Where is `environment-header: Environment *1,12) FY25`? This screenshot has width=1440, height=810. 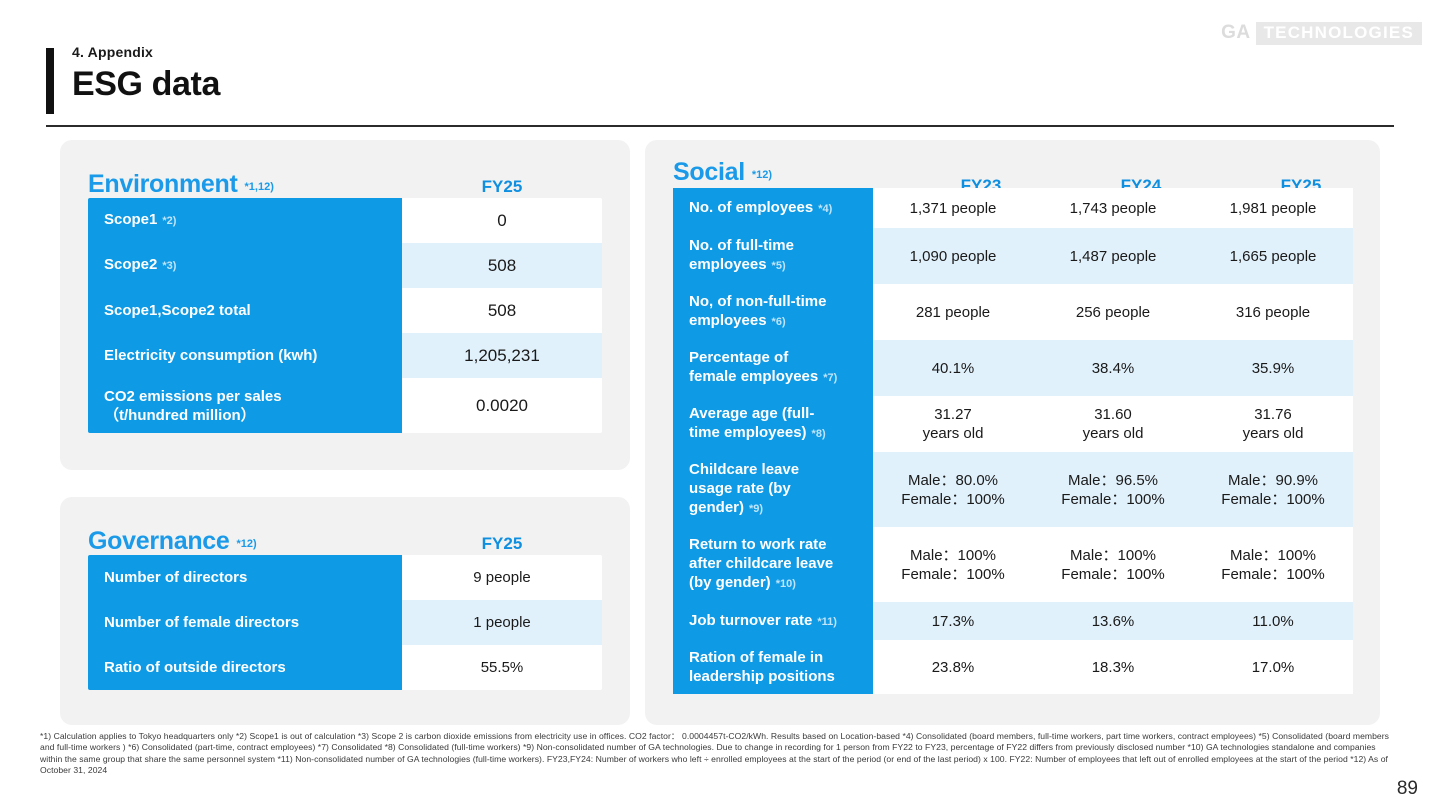
environment-header: Environment *1,12) FY25 is located at coordinates (345, 184).